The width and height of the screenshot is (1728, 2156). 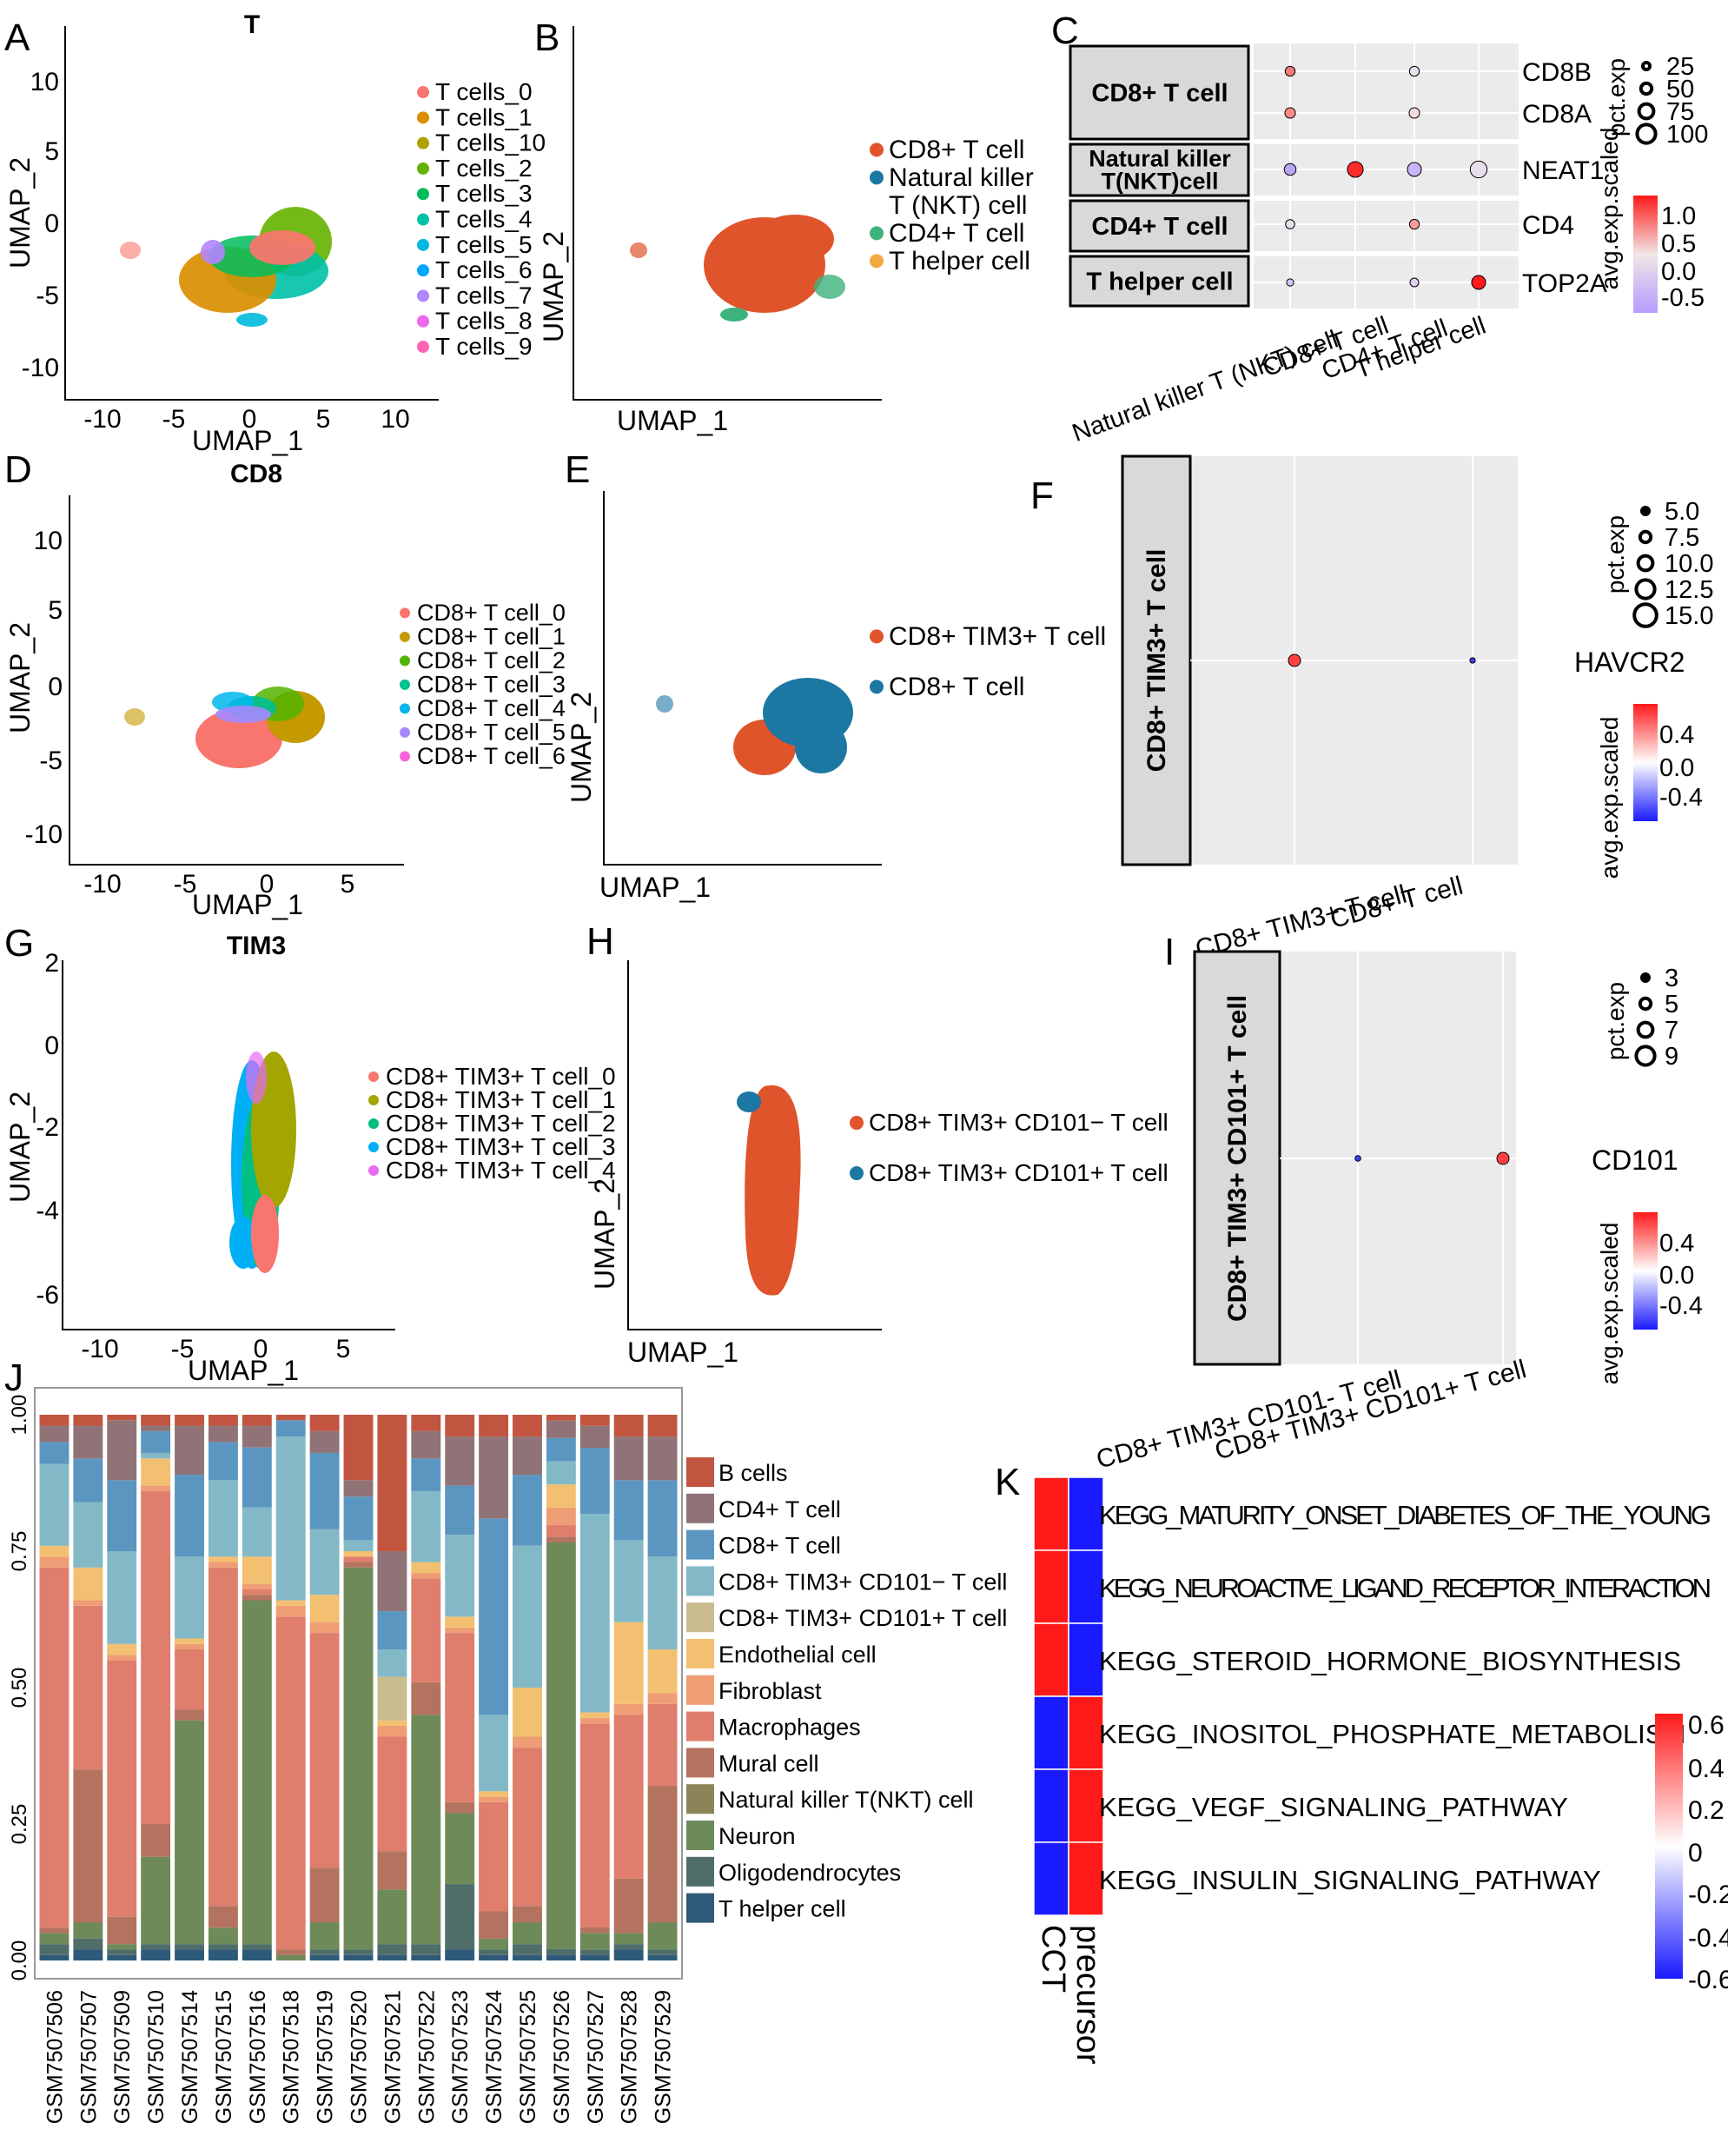 What do you see at coordinates (256, 474) in the screenshot?
I see `umap-title-d: CD8` at bounding box center [256, 474].